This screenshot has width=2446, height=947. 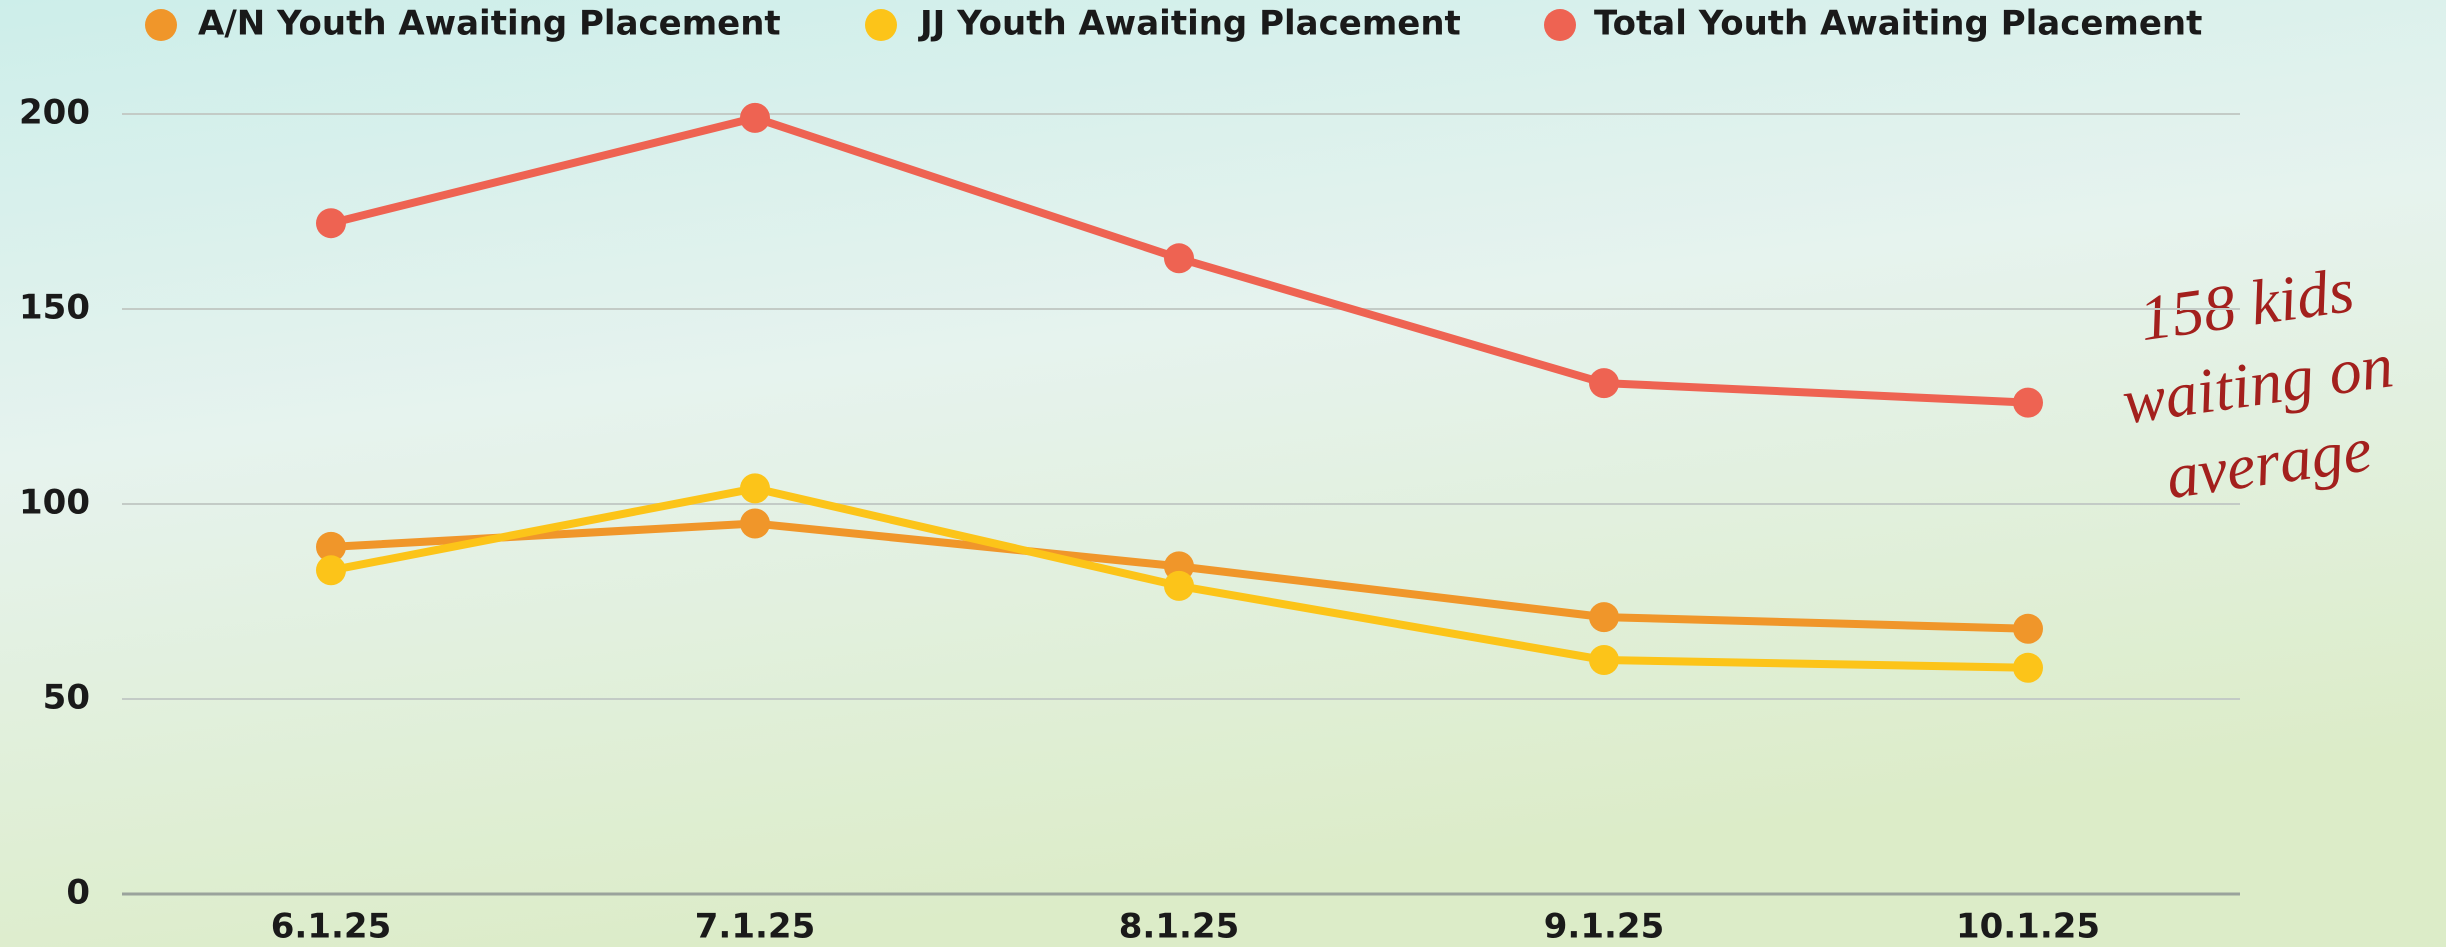 What do you see at coordinates (54, 113) in the screenshot?
I see `y-tick-label: 200` at bounding box center [54, 113].